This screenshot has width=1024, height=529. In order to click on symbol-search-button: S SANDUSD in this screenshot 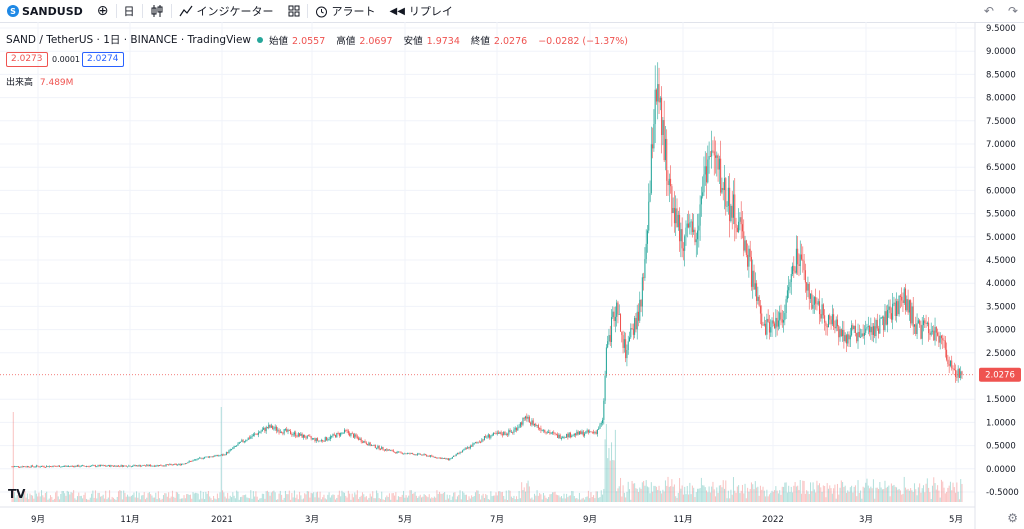, I will do `click(45, 11)`.